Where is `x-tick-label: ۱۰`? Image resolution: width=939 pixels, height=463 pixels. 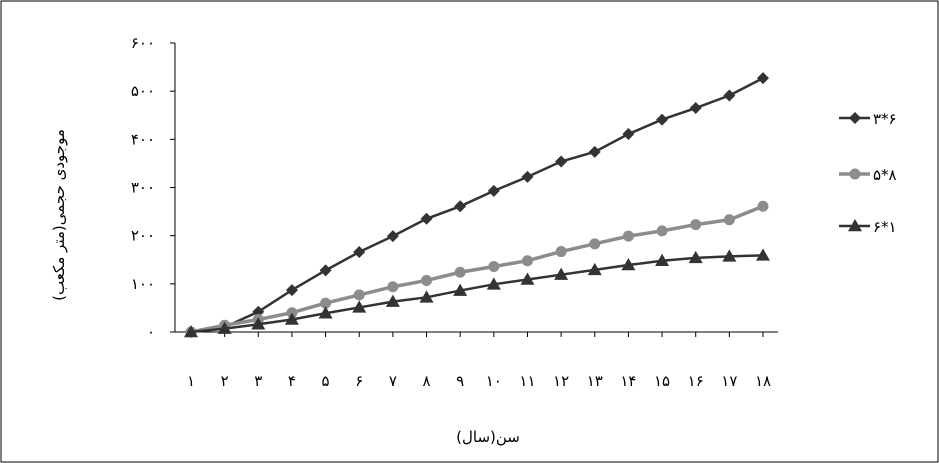 x-tick-label: ۱۰ is located at coordinates (494, 381).